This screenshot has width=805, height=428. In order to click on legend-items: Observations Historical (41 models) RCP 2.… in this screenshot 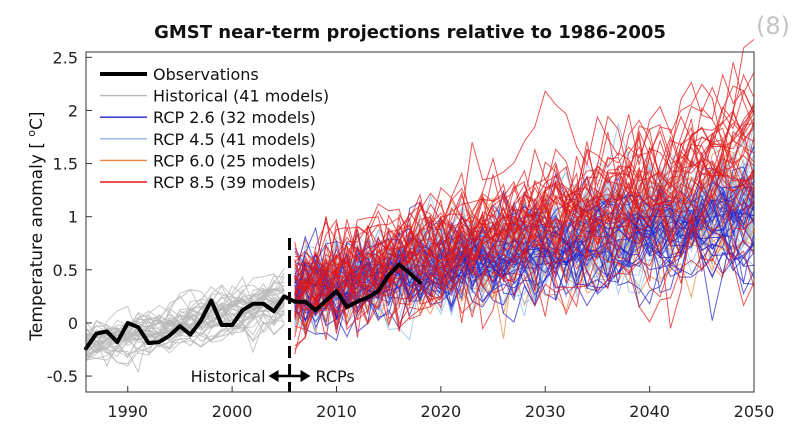, I will do `click(214, 128)`.